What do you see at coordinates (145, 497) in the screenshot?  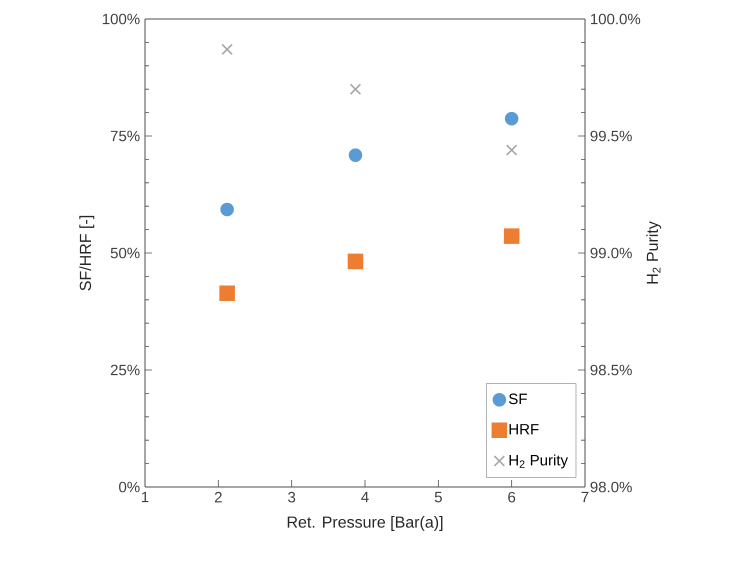 I see `x-tick-label: 1` at bounding box center [145, 497].